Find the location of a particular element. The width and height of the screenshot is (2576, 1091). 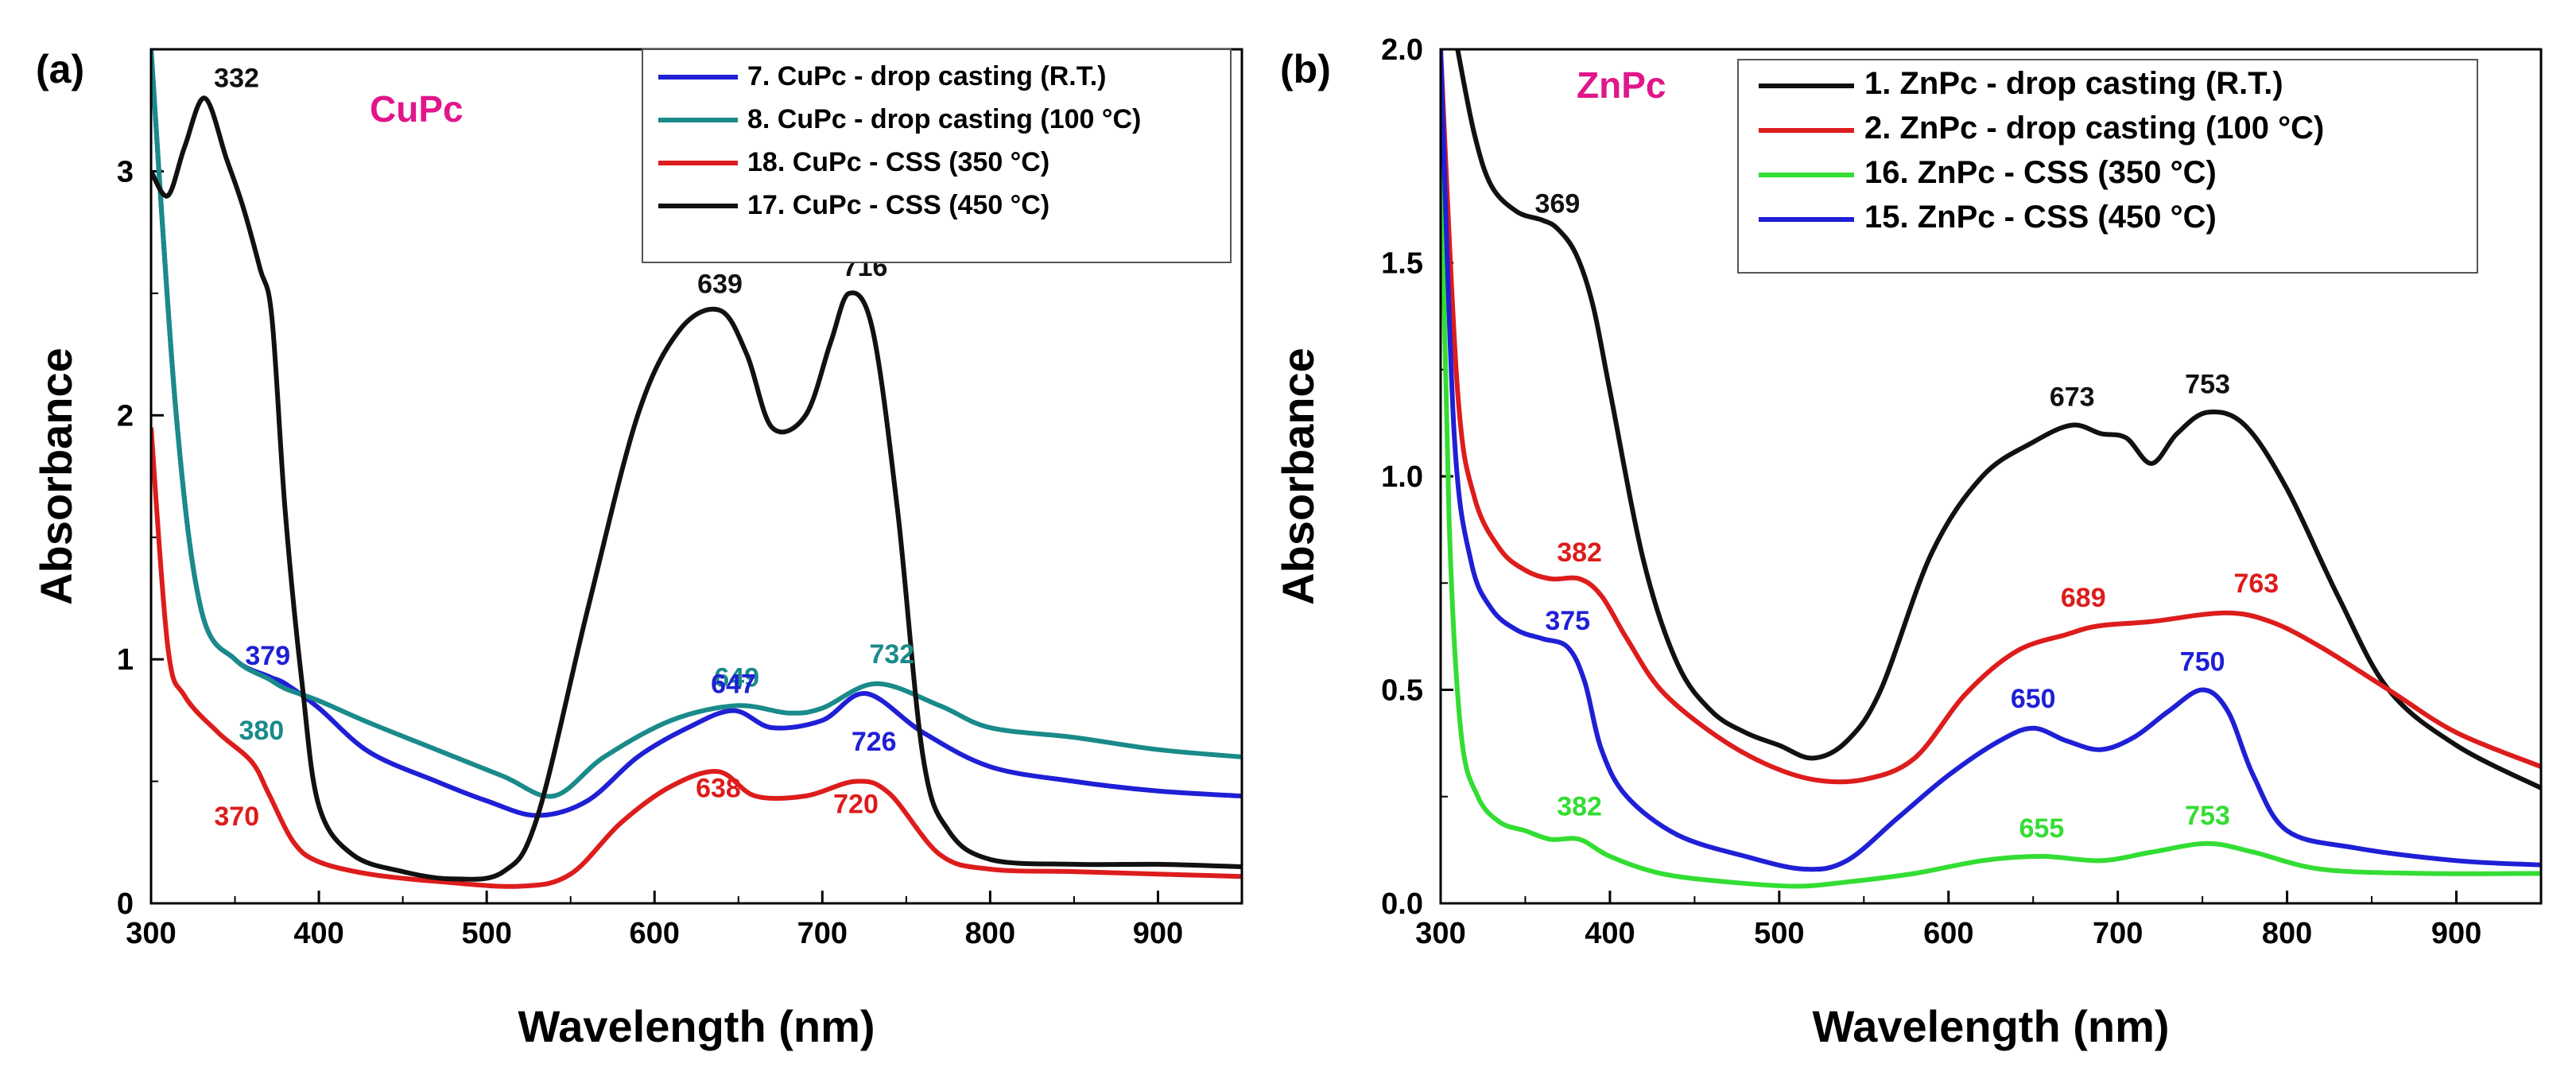

data-label: 647 is located at coordinates (733, 685).